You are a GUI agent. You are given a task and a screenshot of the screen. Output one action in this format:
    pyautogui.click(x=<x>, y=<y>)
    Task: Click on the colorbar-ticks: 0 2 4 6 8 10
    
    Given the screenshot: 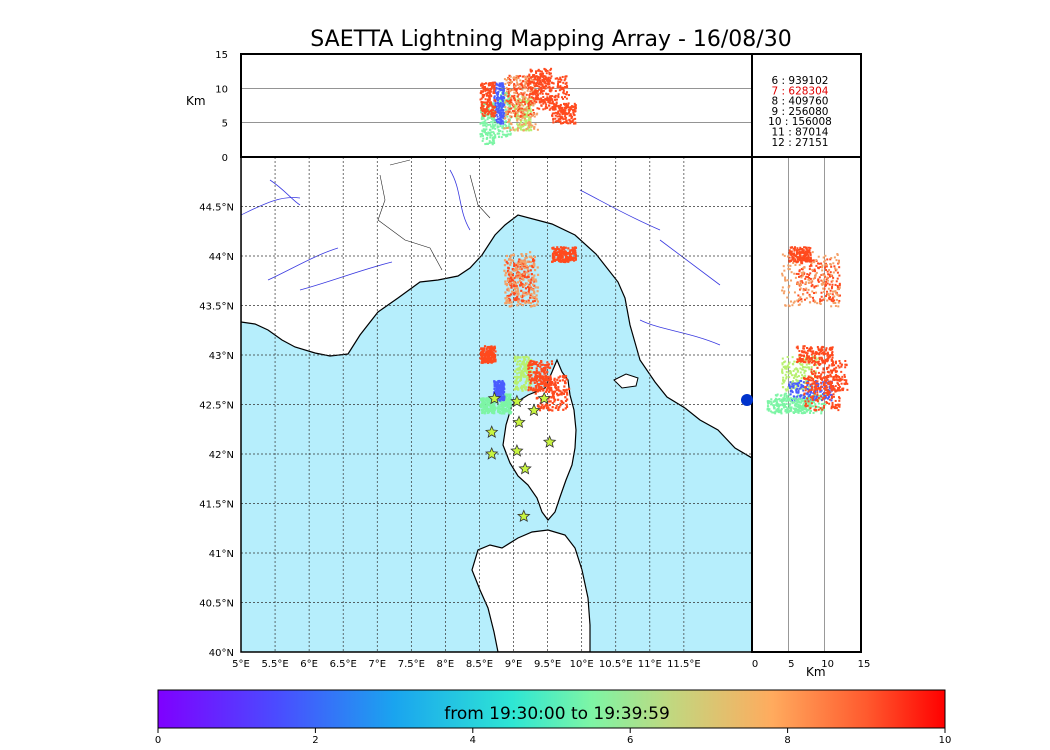 What is the action you would take?
    pyautogui.click(x=553, y=737)
    